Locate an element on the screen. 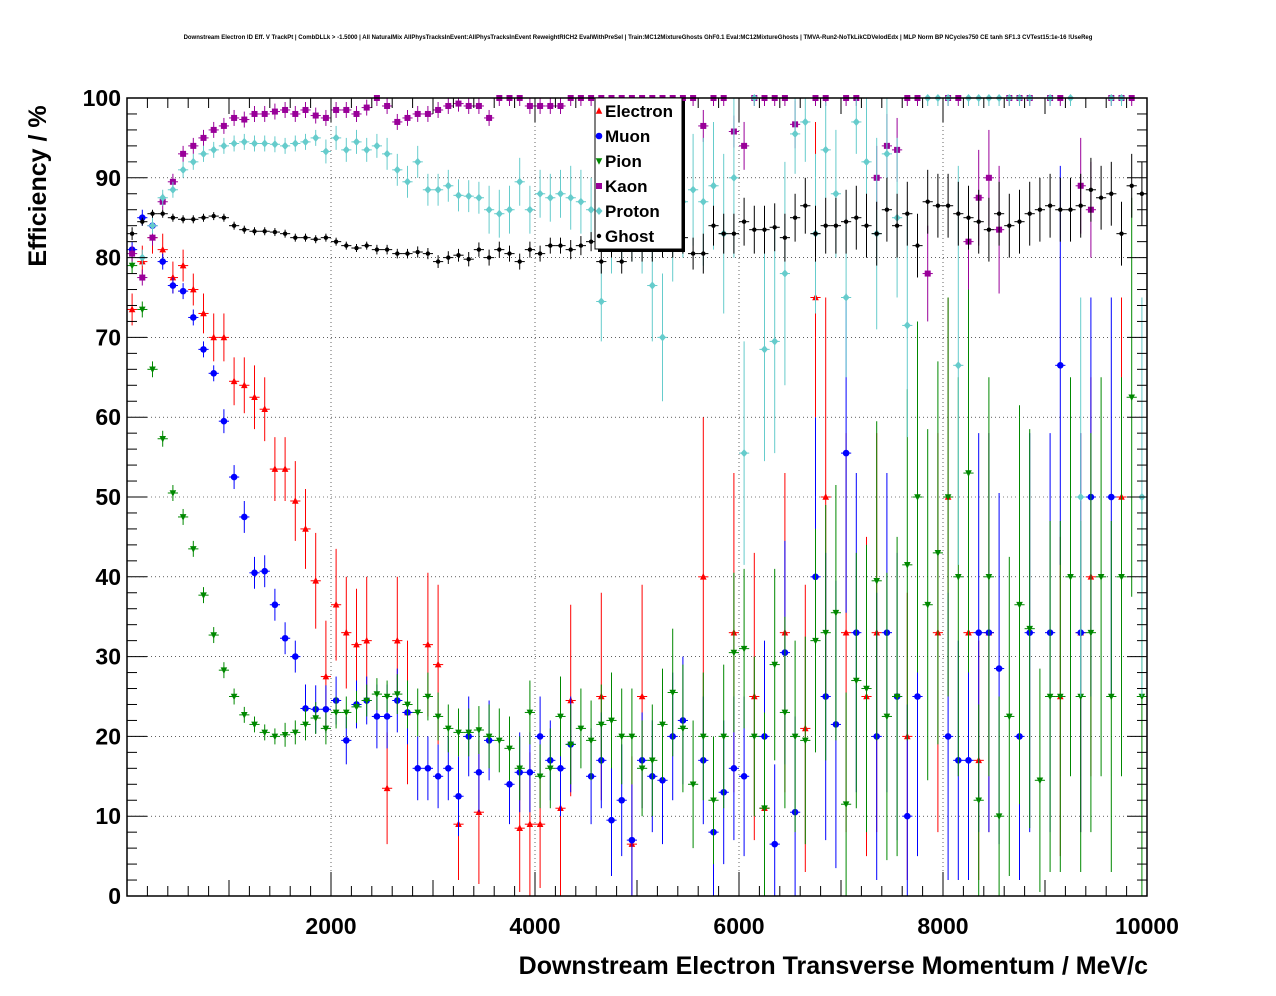 This screenshot has height=996, width=1276. x-tick-label: 4000 is located at coordinates (534, 926).